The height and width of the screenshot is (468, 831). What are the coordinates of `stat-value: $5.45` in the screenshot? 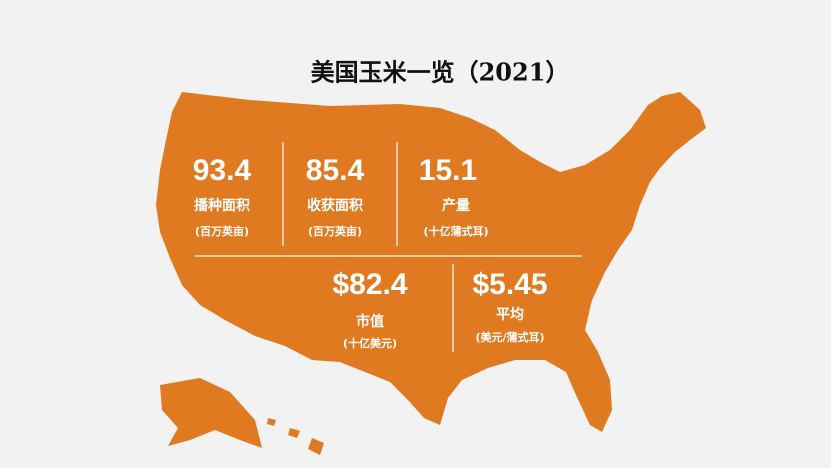 It's located at (509, 284).